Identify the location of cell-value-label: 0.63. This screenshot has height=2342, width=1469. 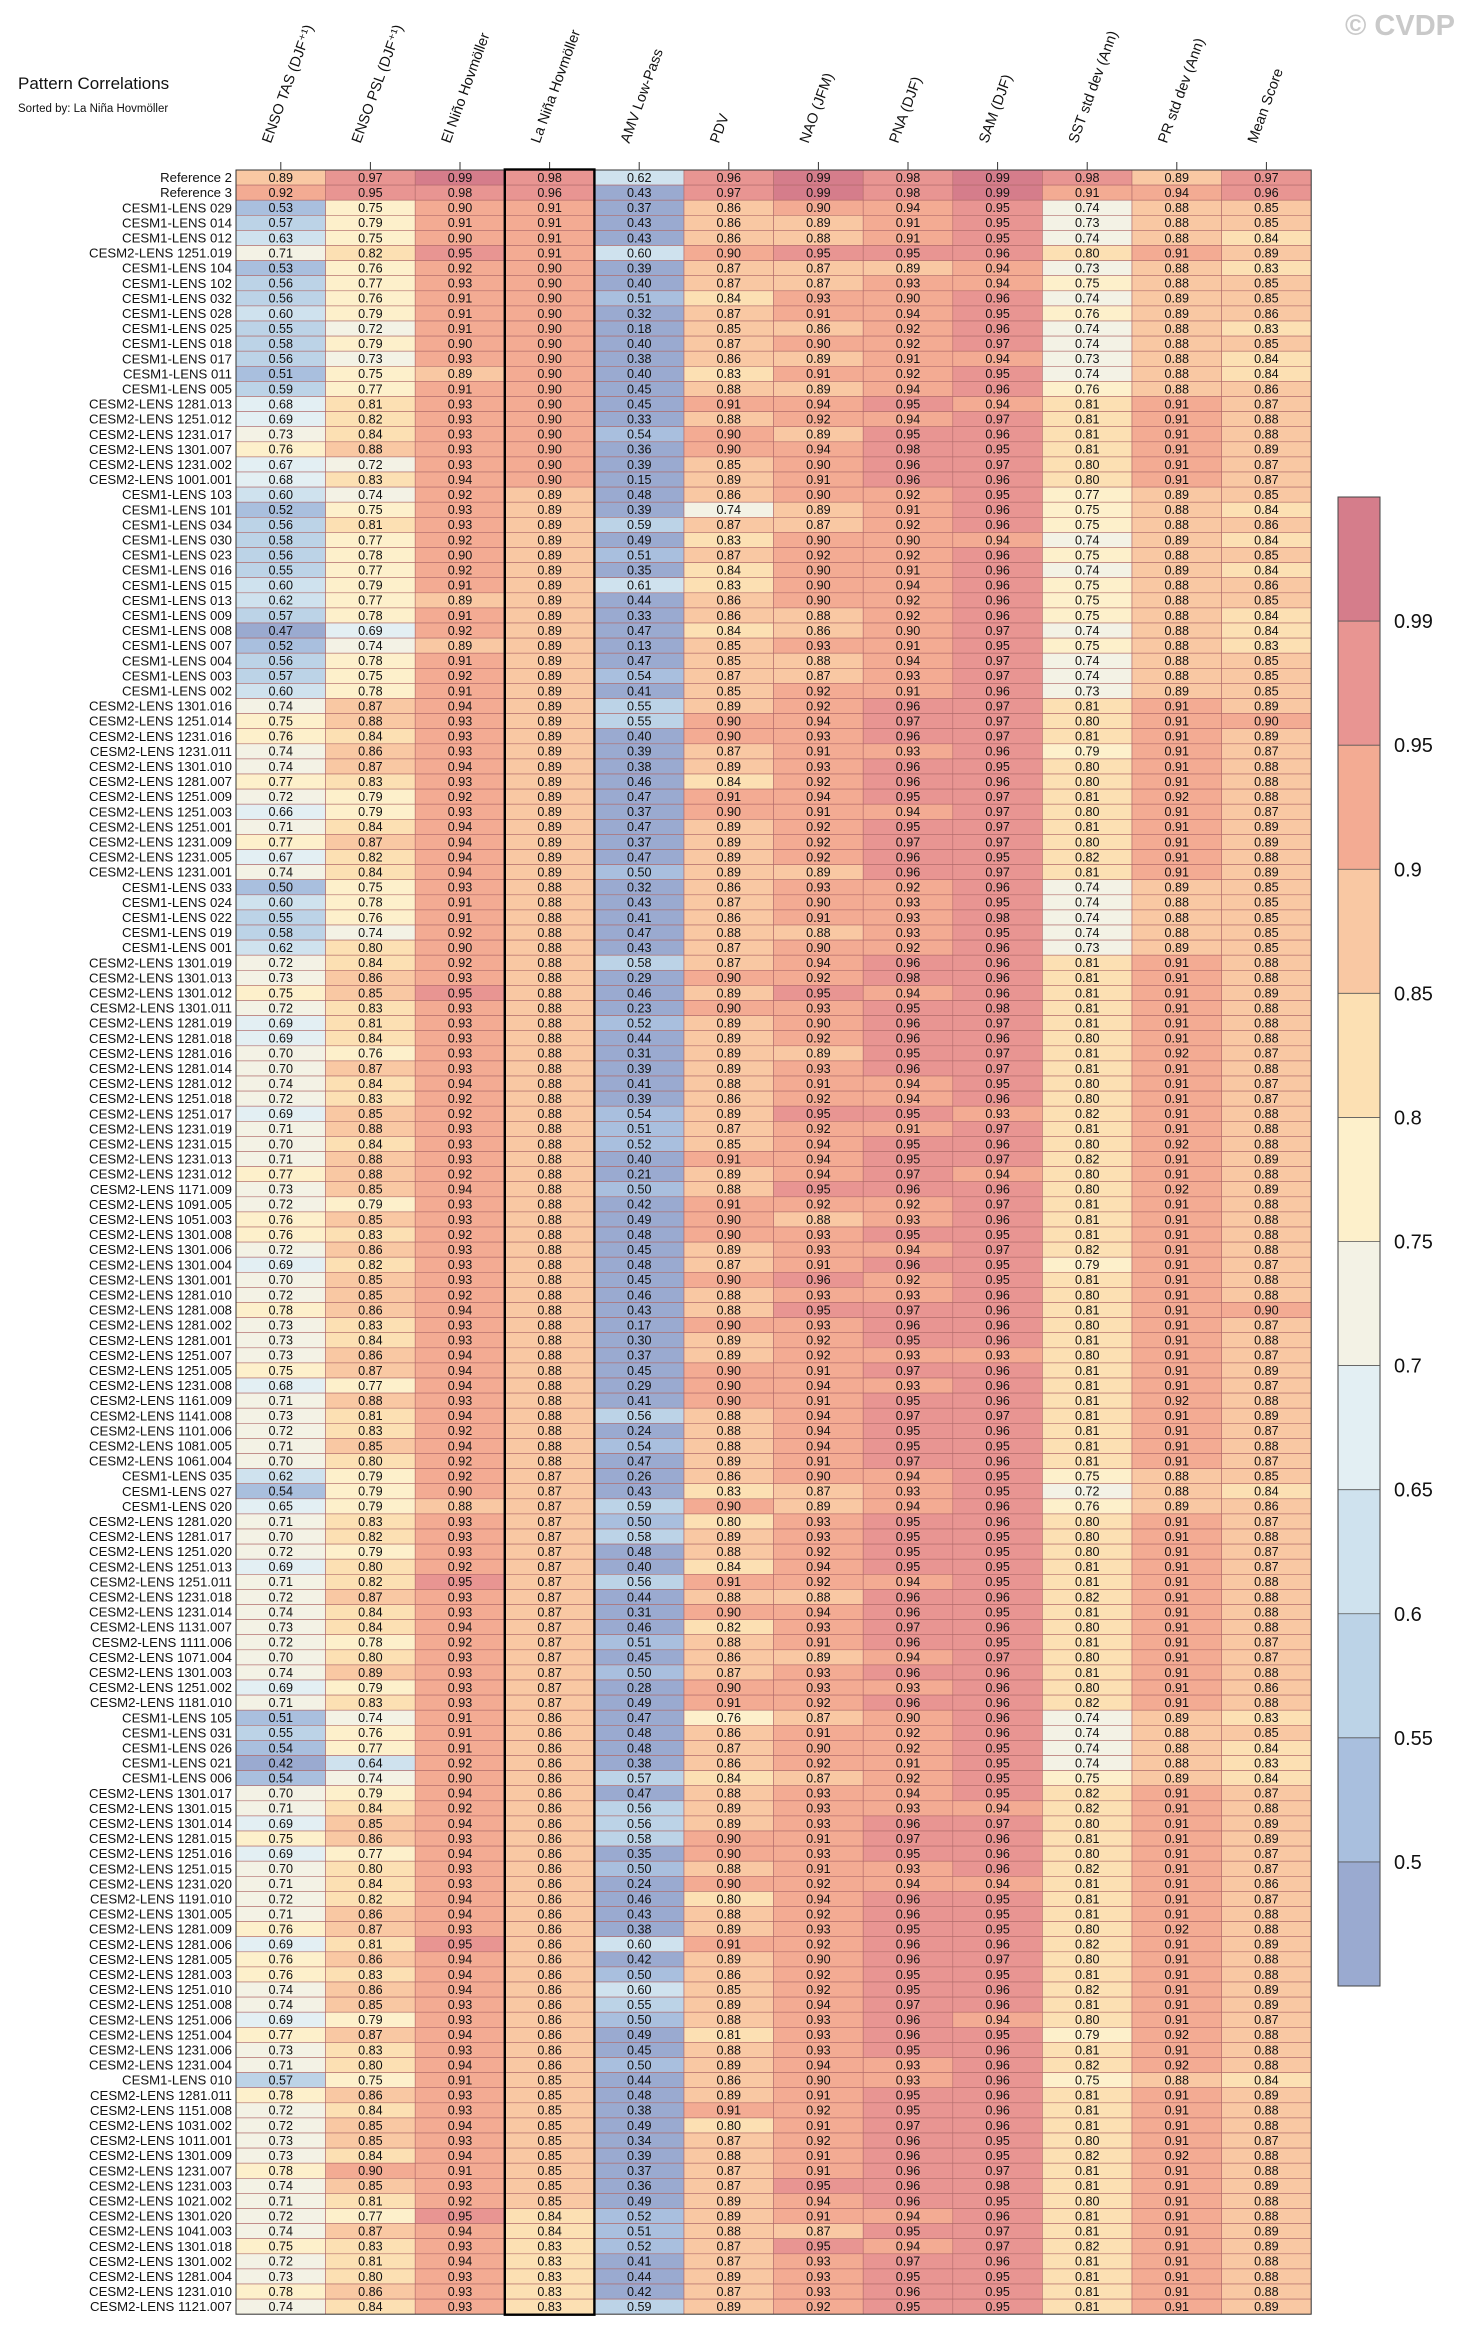
(281, 238).